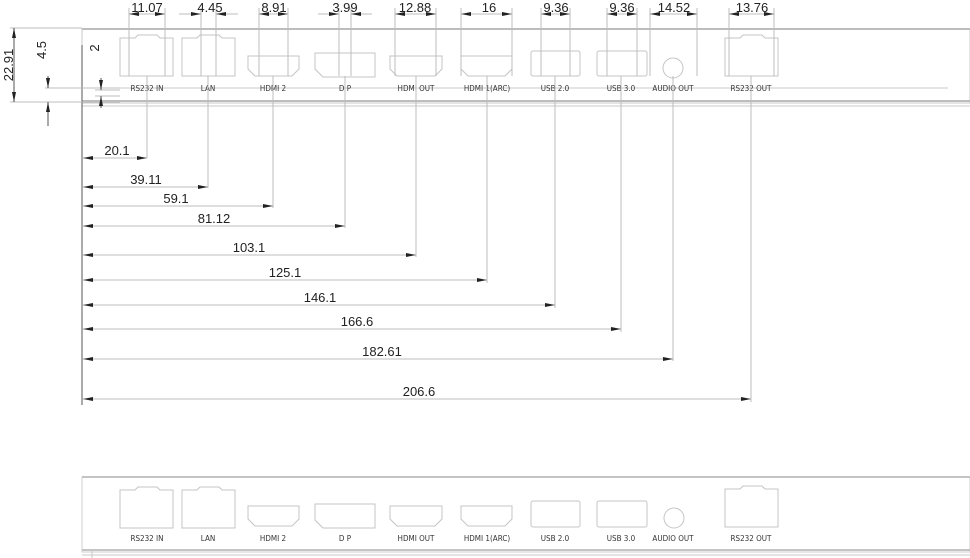 This screenshot has width=970, height=558. Describe the element at coordinates (674, 7) in the screenshot. I see `width-dim-audio-out: 14.52` at that location.